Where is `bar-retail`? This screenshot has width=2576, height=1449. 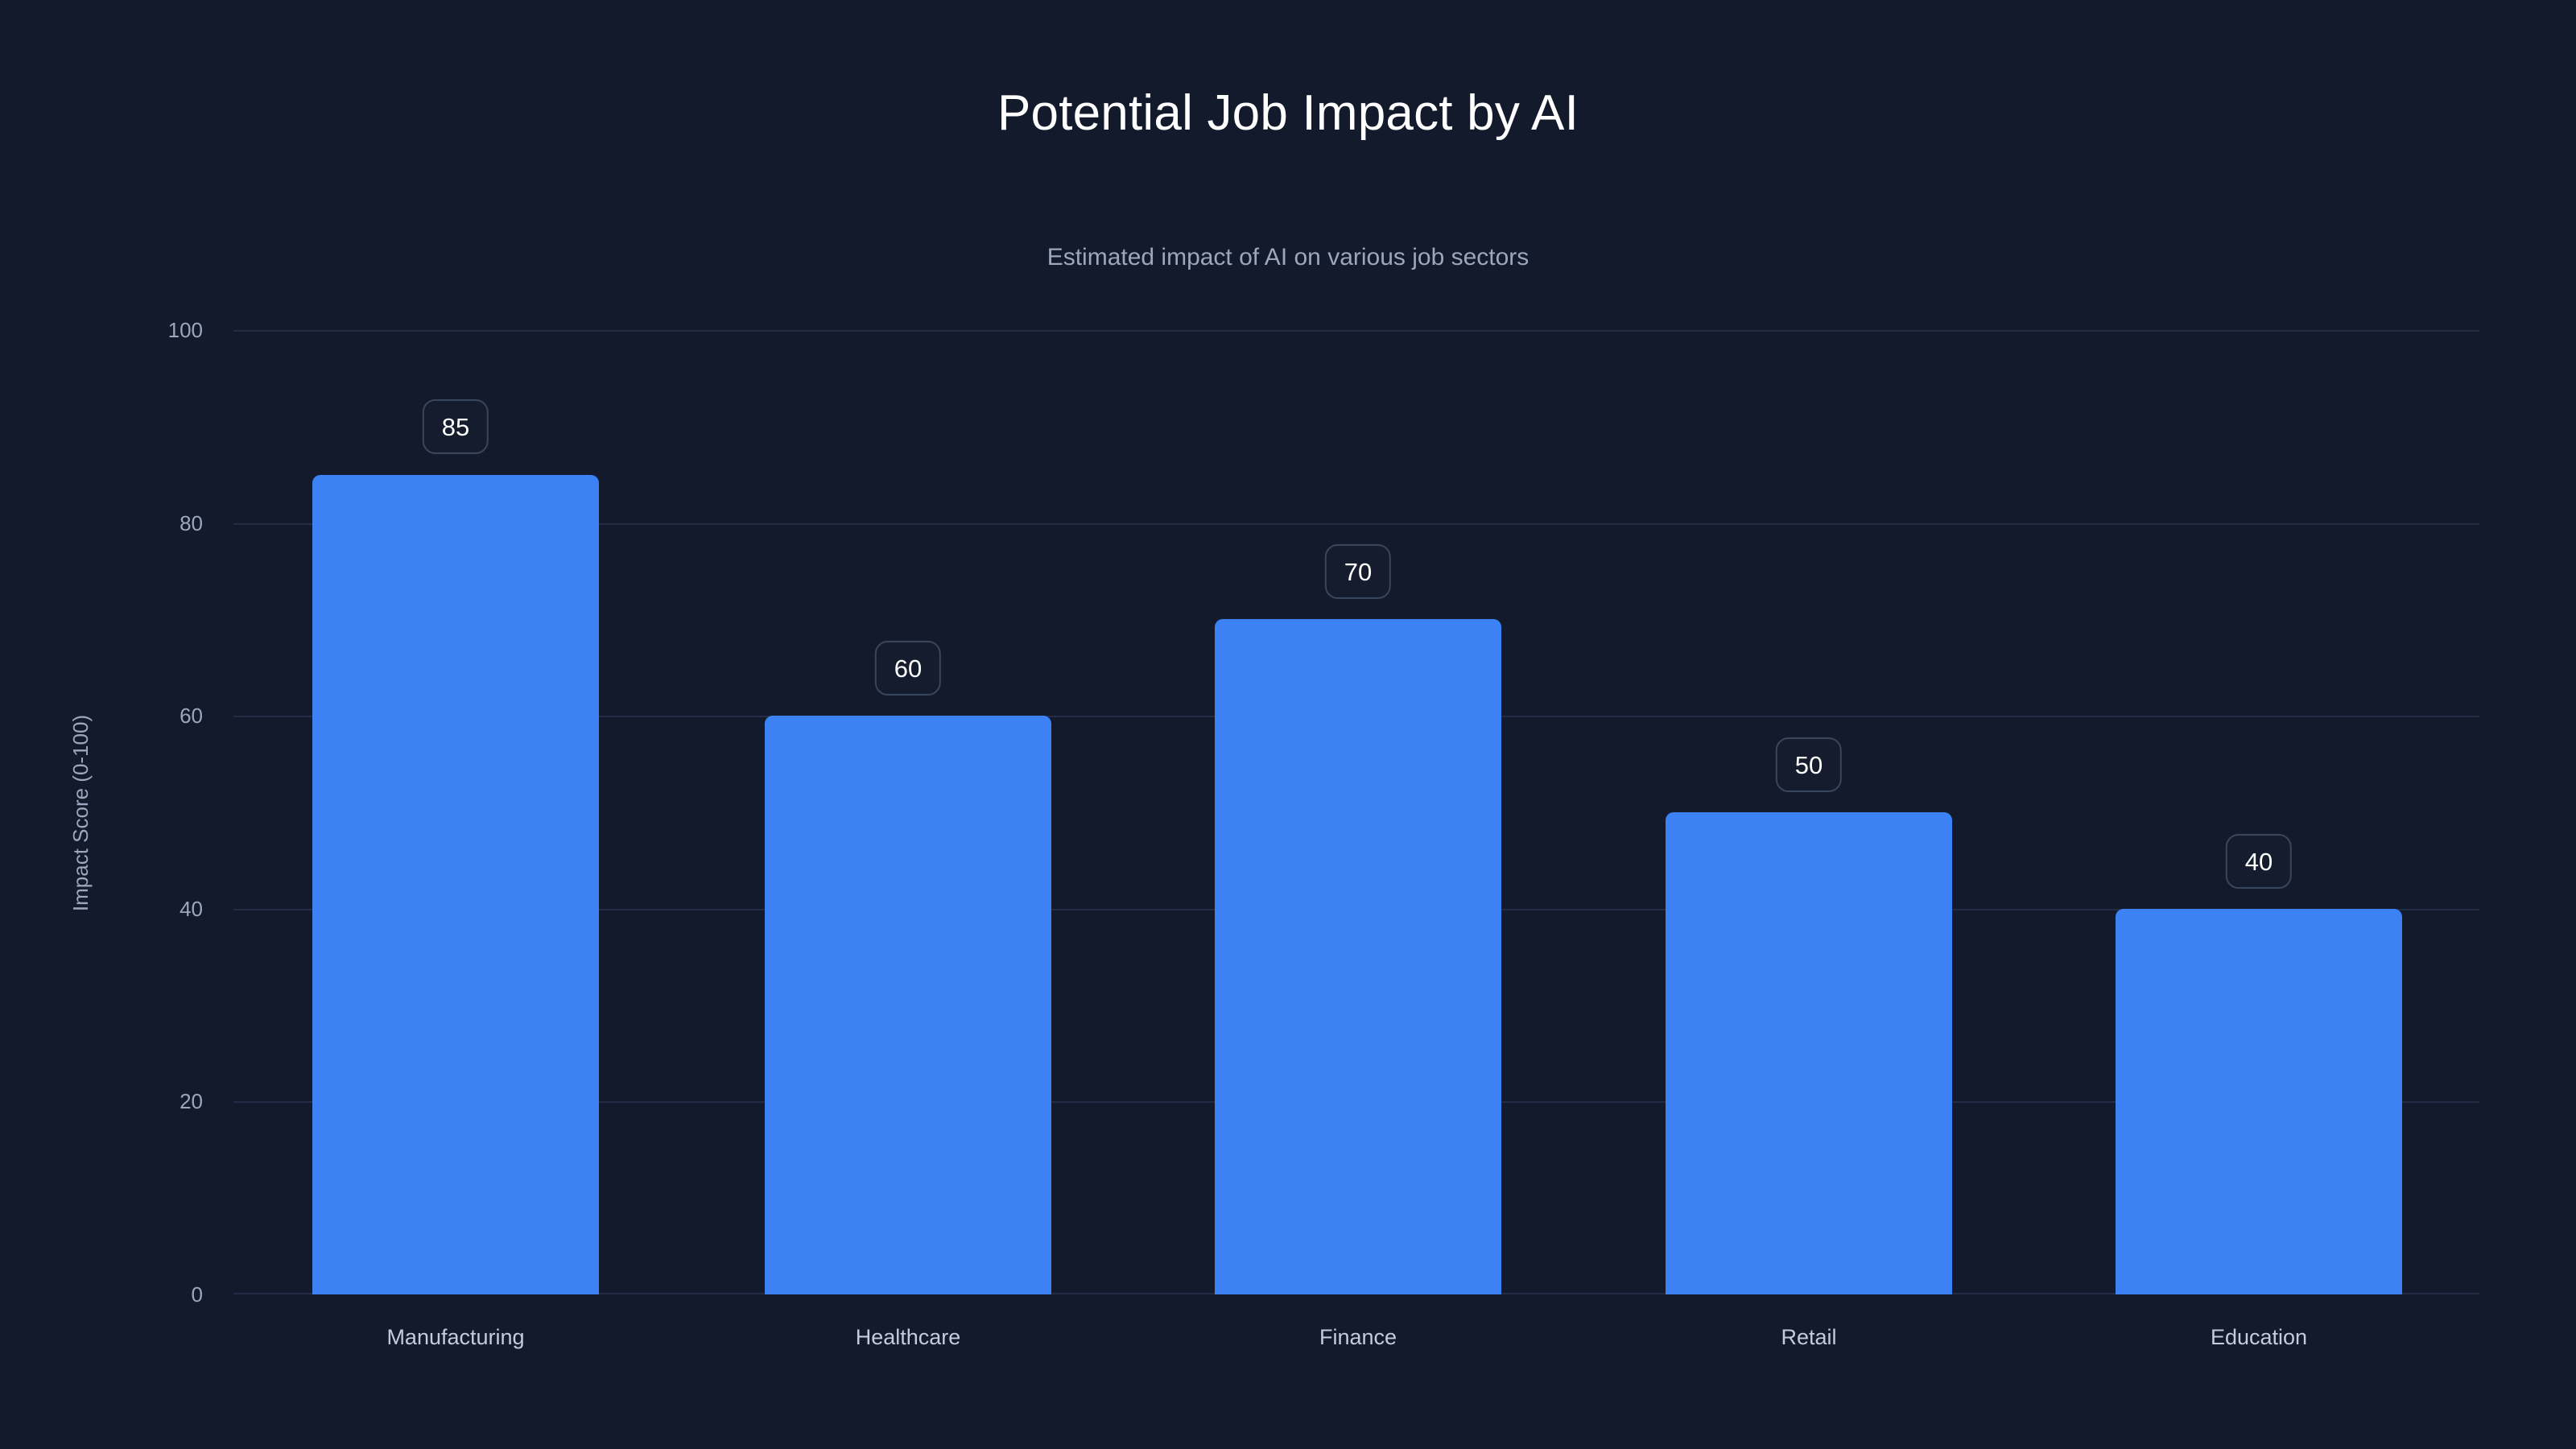
bar-retail is located at coordinates (1809, 1053).